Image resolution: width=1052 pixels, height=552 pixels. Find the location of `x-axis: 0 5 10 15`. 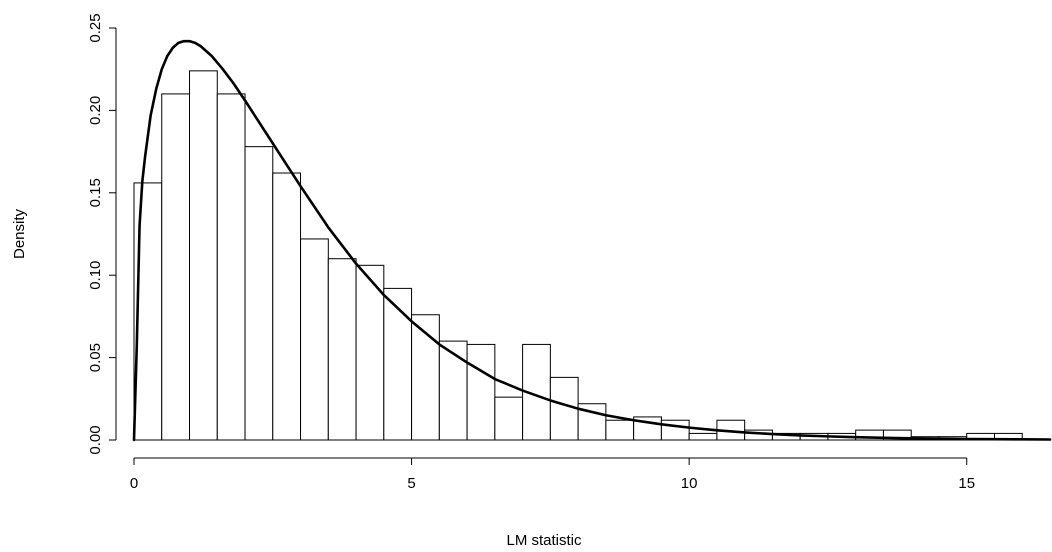

x-axis: 0 5 10 15 is located at coordinates (552, 474).